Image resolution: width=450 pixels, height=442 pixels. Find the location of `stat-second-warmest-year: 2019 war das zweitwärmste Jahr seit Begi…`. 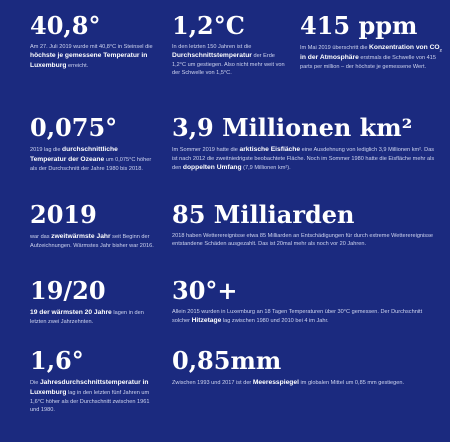

stat-second-warmest-year: 2019 war das zweitwärmste Jahr seit Begi… is located at coordinates (92, 226).